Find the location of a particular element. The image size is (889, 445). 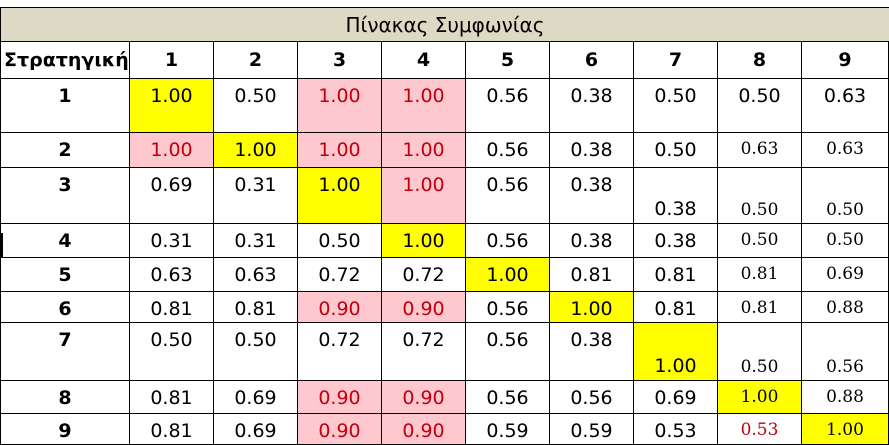

table-cell-r7-c4: 0.72 is located at coordinates (424, 352).